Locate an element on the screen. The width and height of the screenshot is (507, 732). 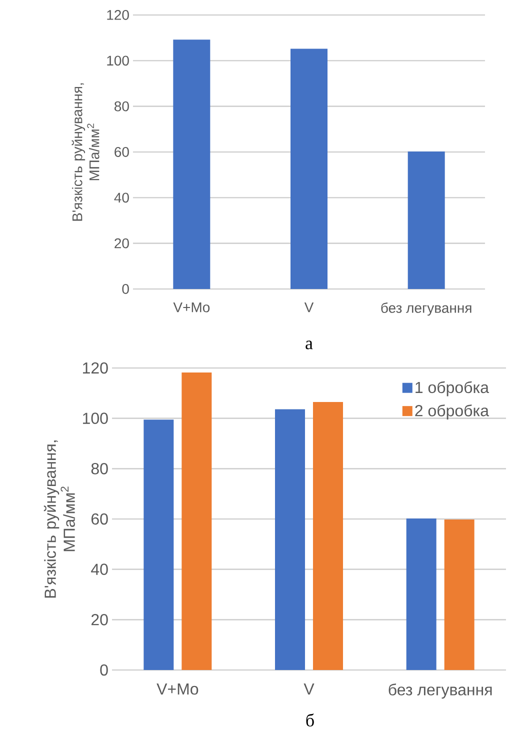
legend-label: 1 обробка is located at coordinates (453, 388).